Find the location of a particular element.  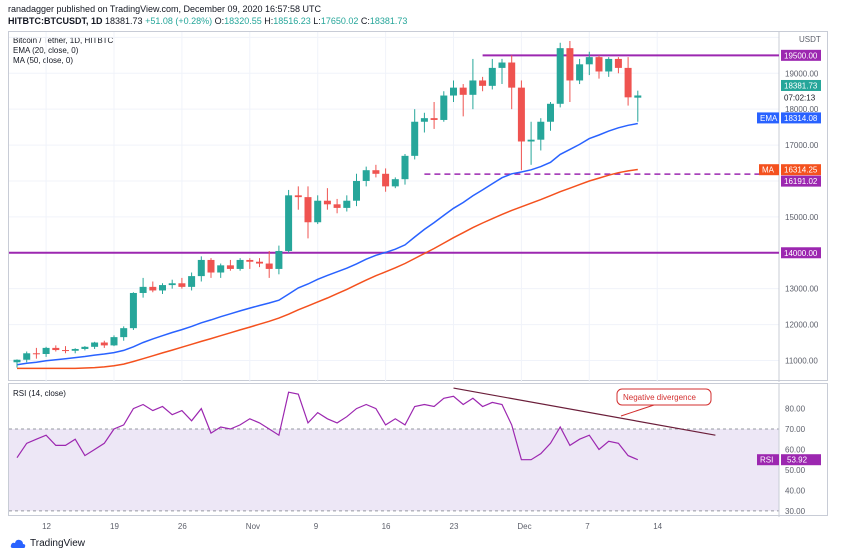

rsi-line is located at coordinates (327, 426).